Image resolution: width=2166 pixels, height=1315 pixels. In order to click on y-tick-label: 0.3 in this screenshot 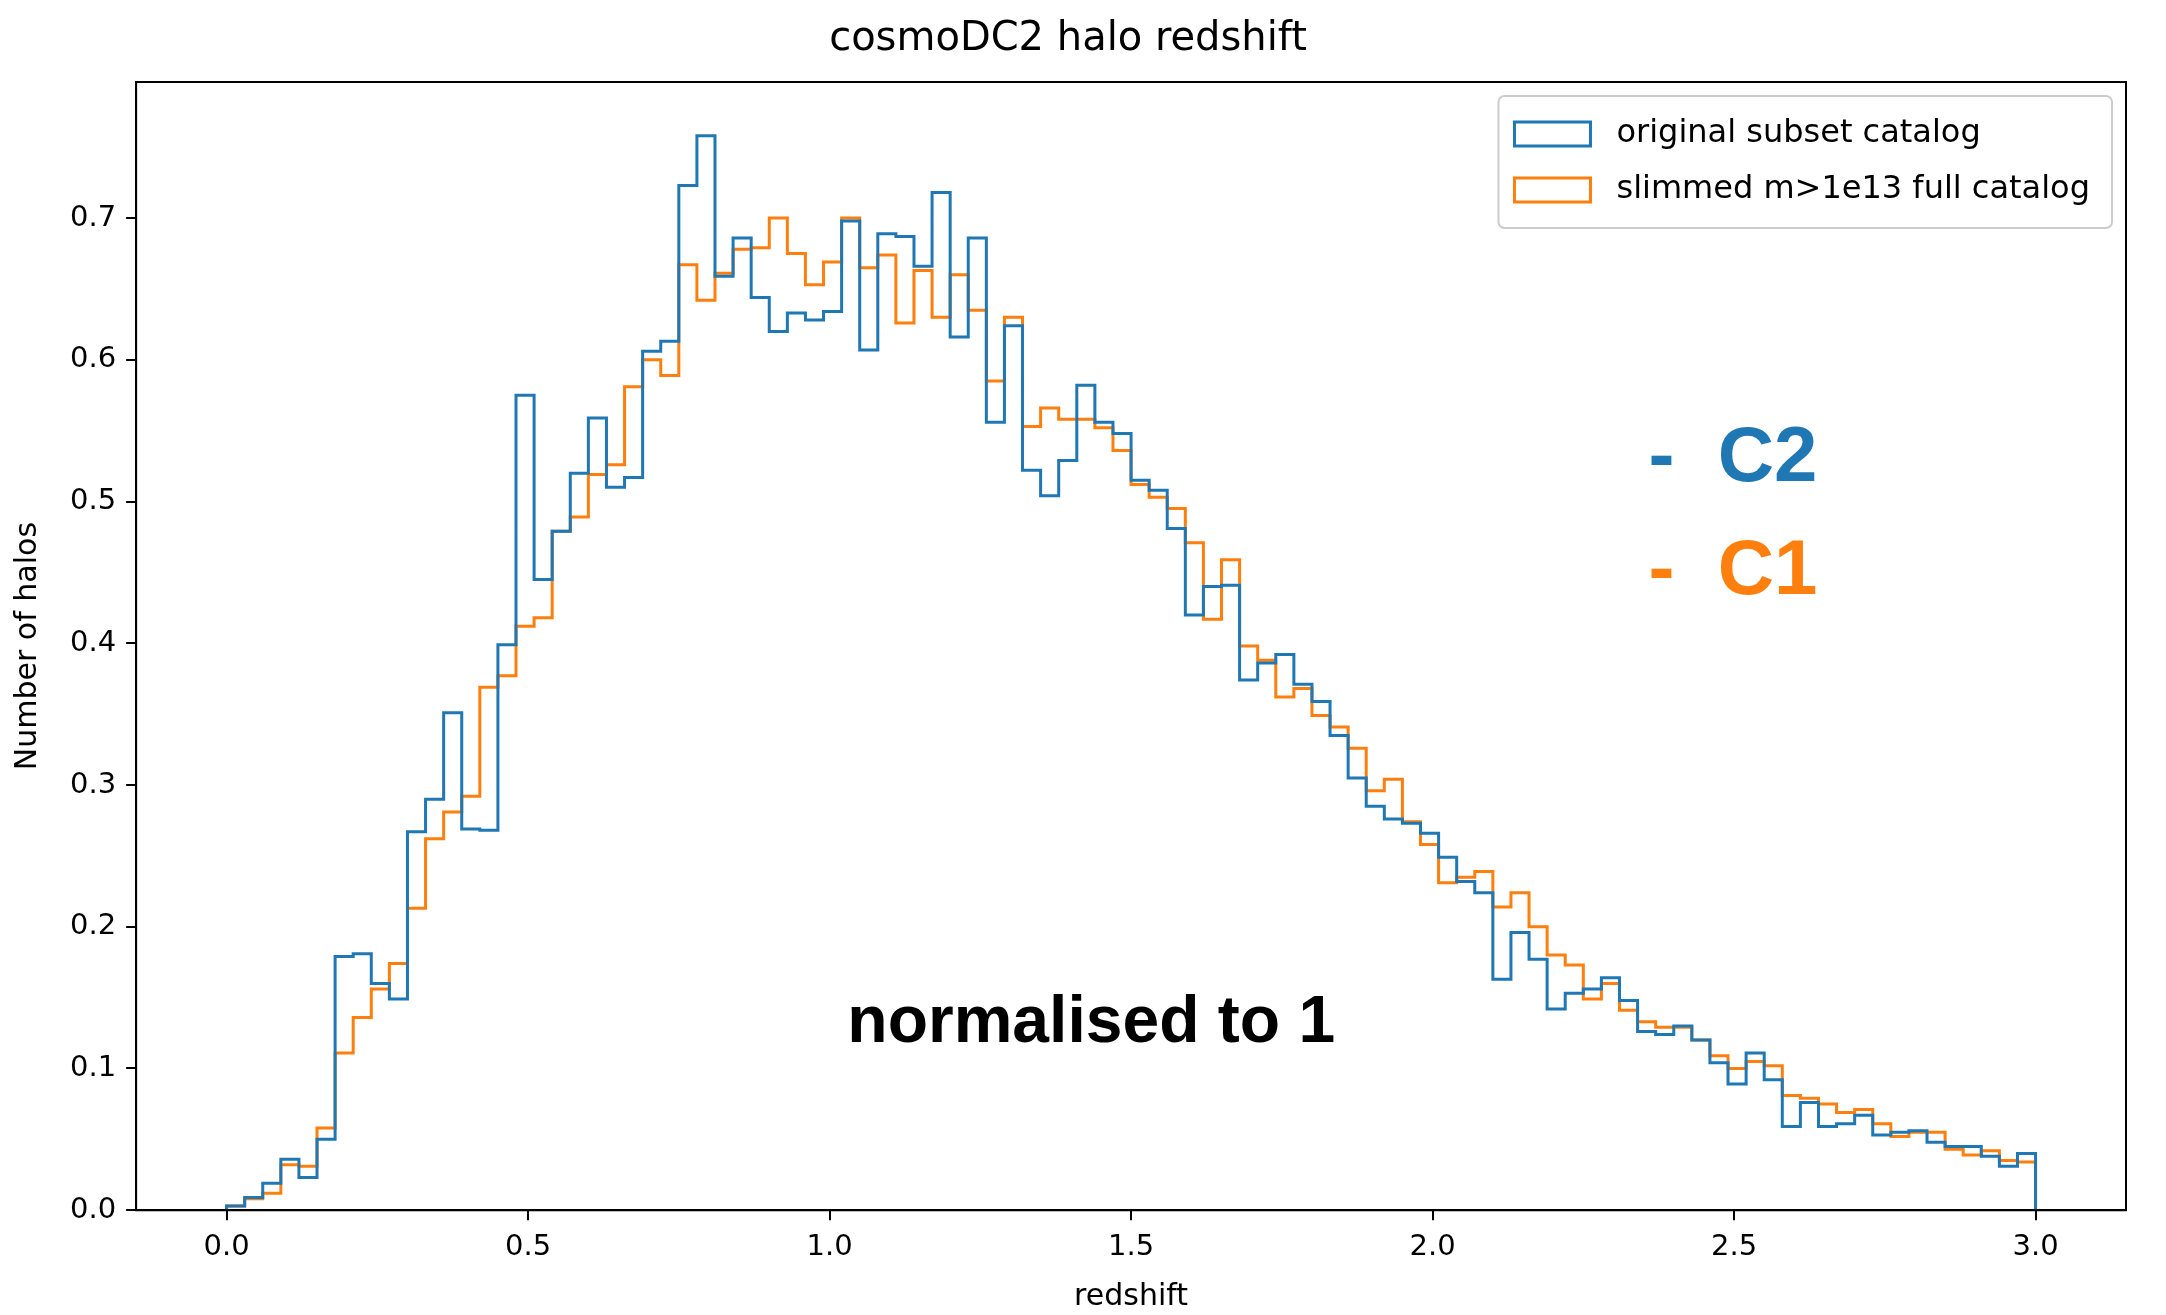, I will do `click(93, 782)`.